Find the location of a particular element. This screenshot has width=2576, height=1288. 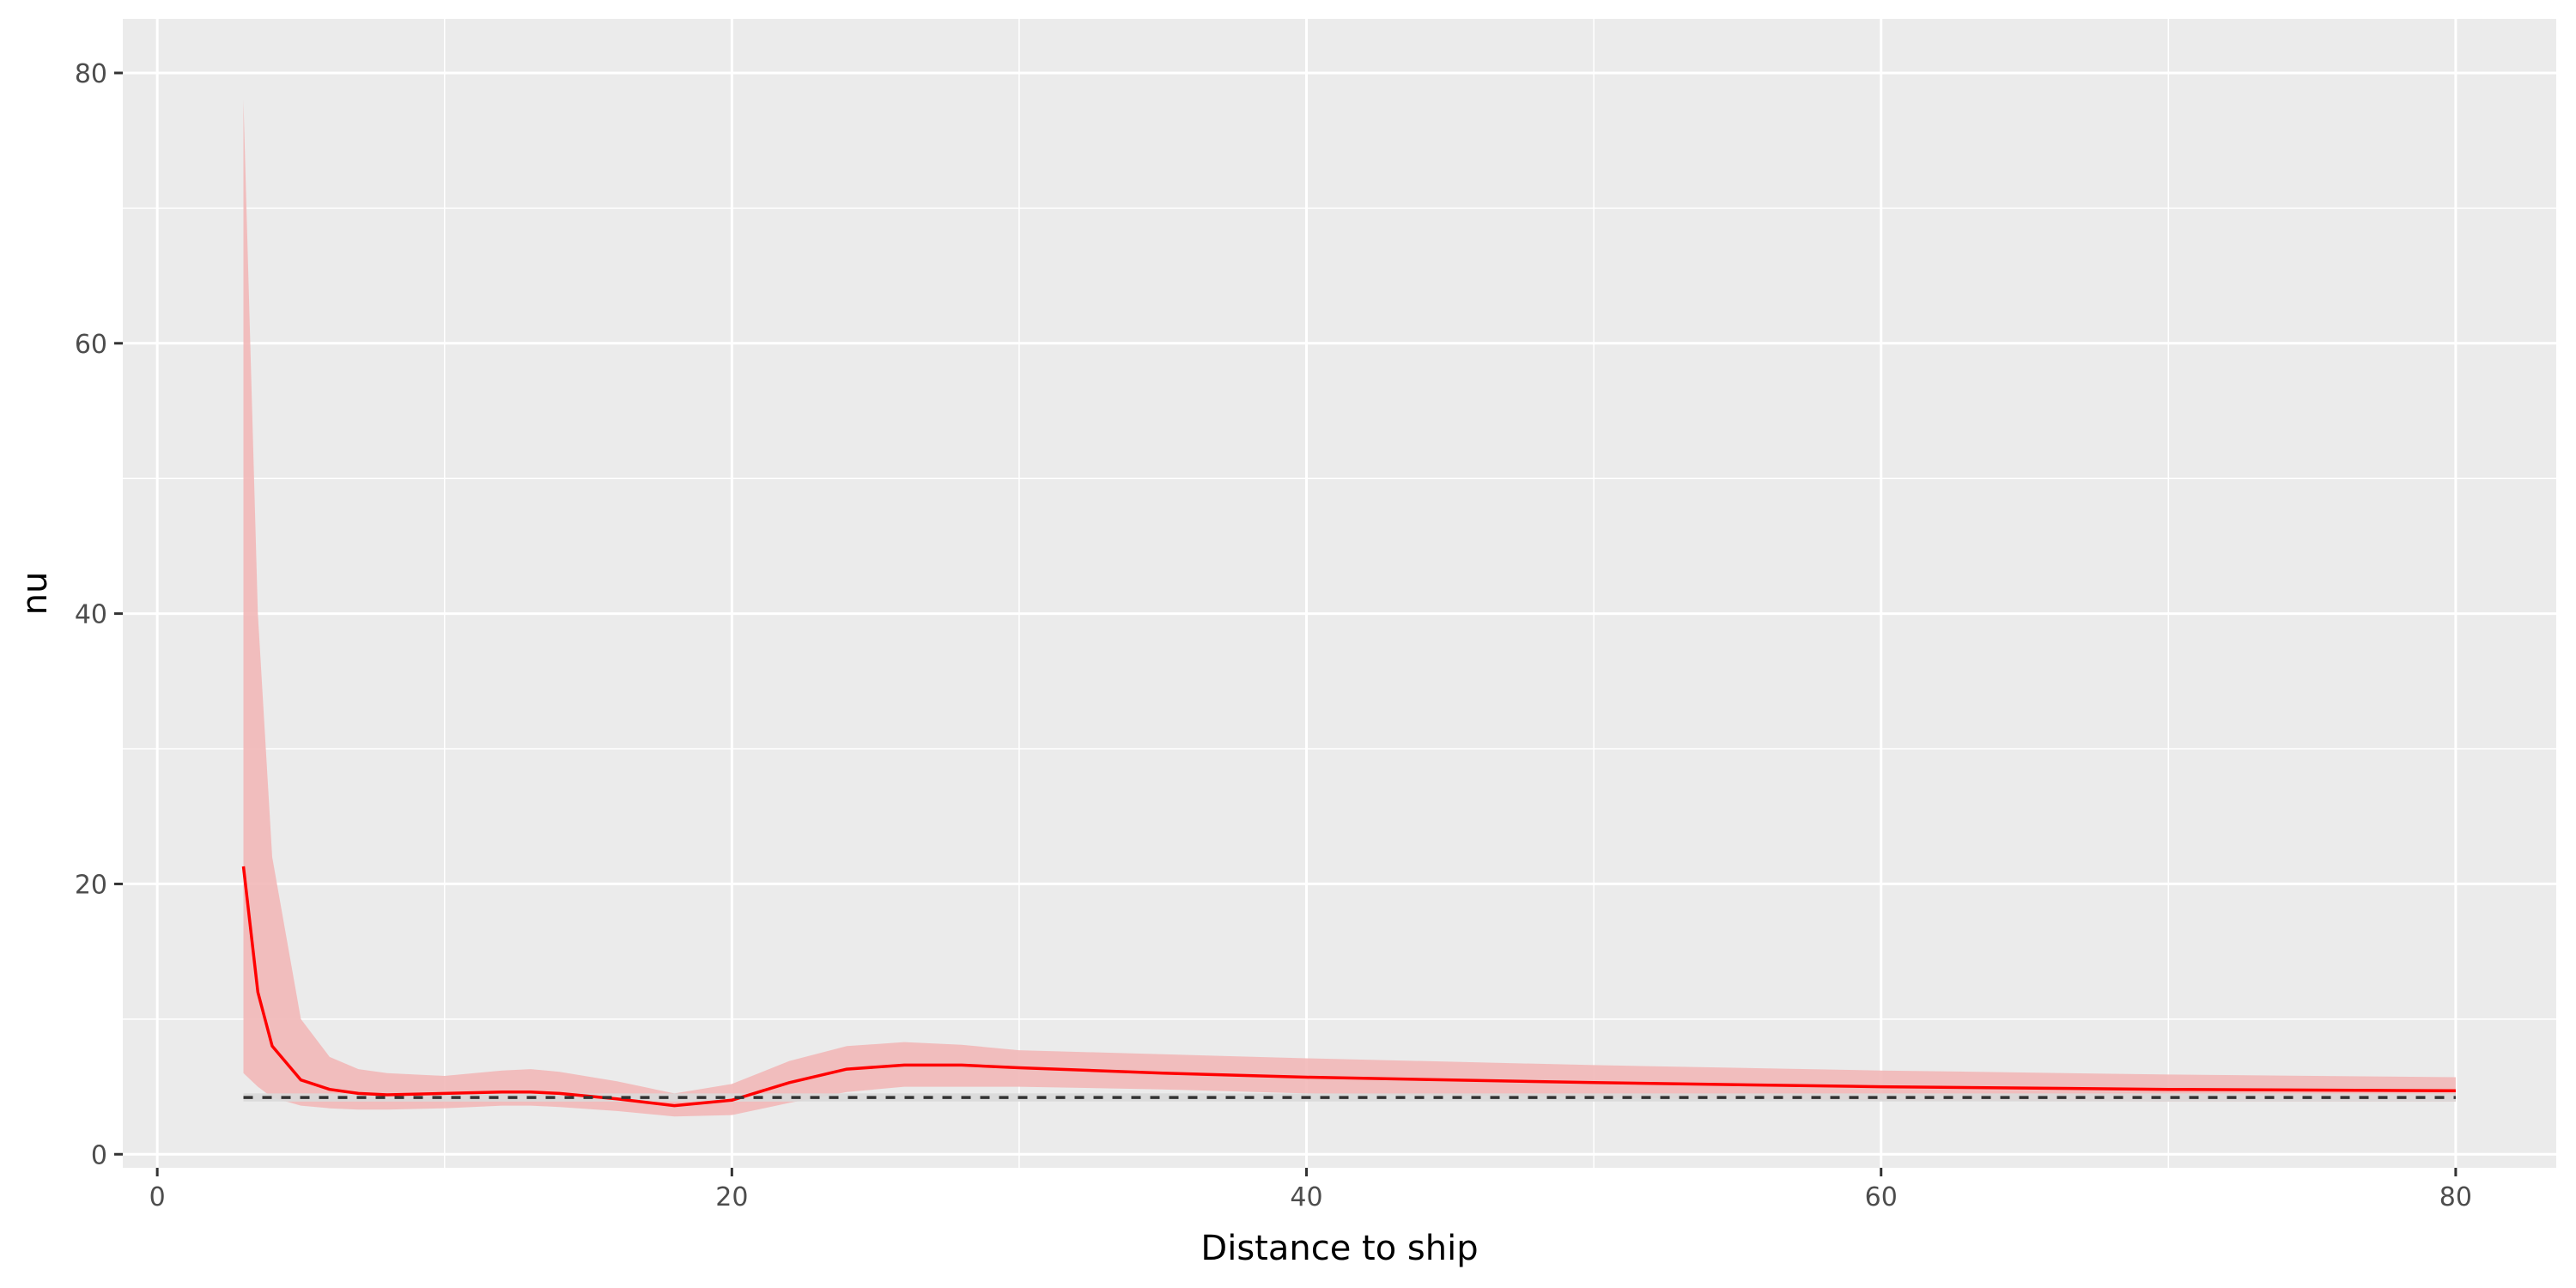

x-axis: 0 20 40 60 80 is located at coordinates (1310, 1190).